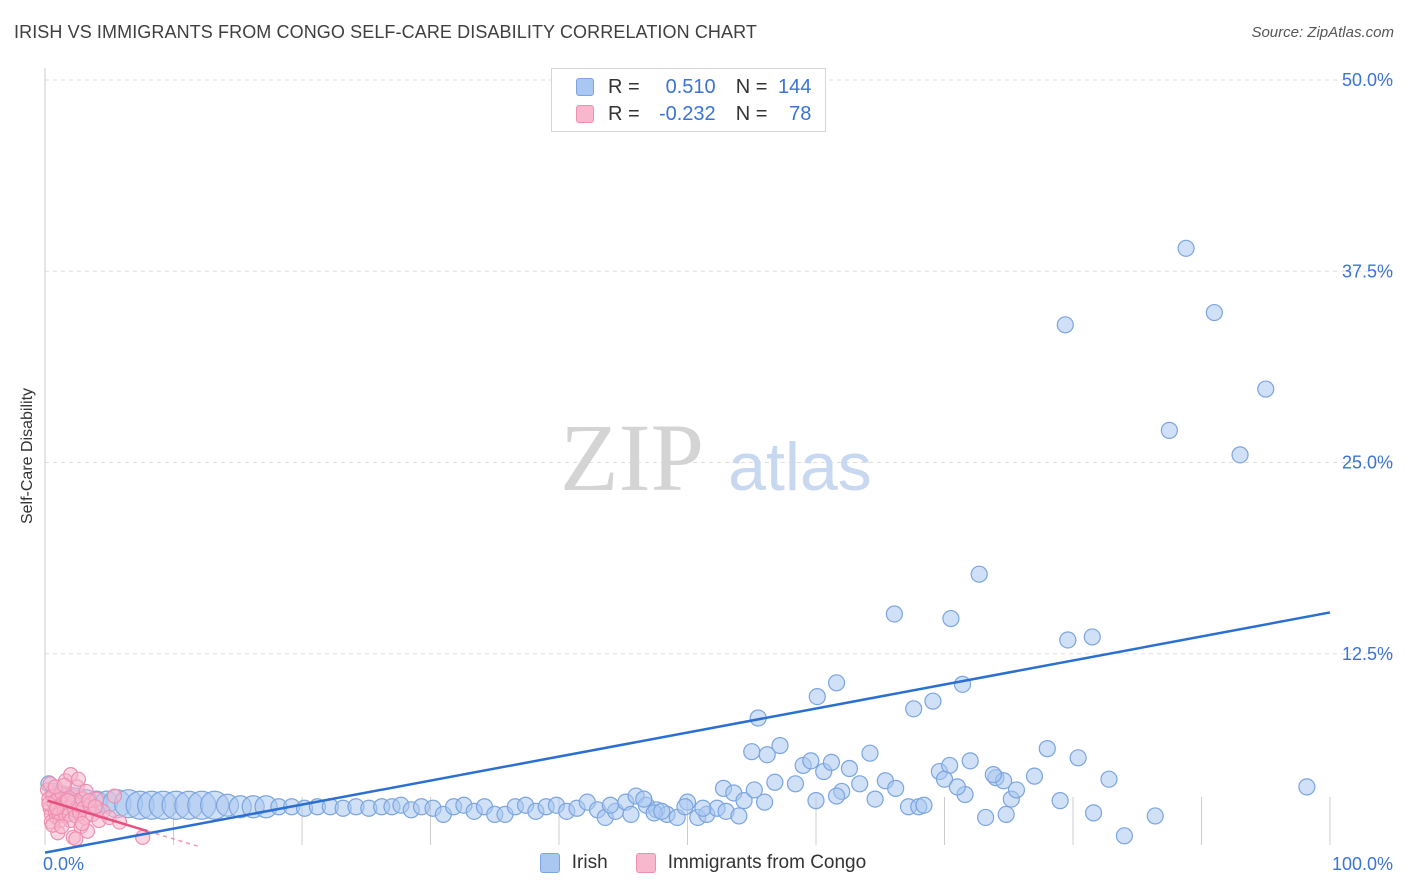 Image resolution: width=1406 pixels, height=892 pixels. I want to click on watermark-atlas: atlas, so click(800, 467).